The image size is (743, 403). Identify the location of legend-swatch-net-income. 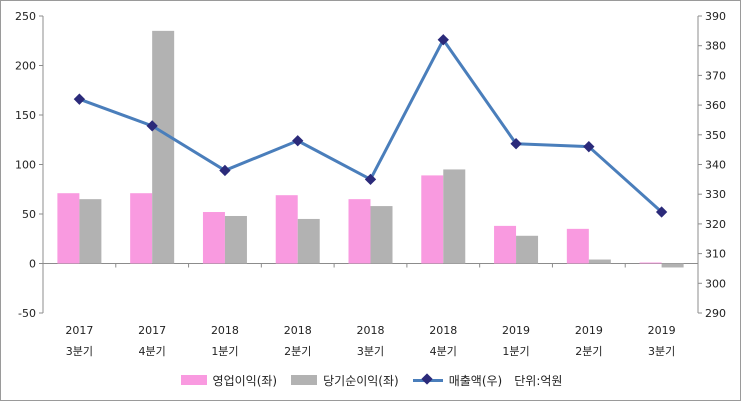
(304, 380).